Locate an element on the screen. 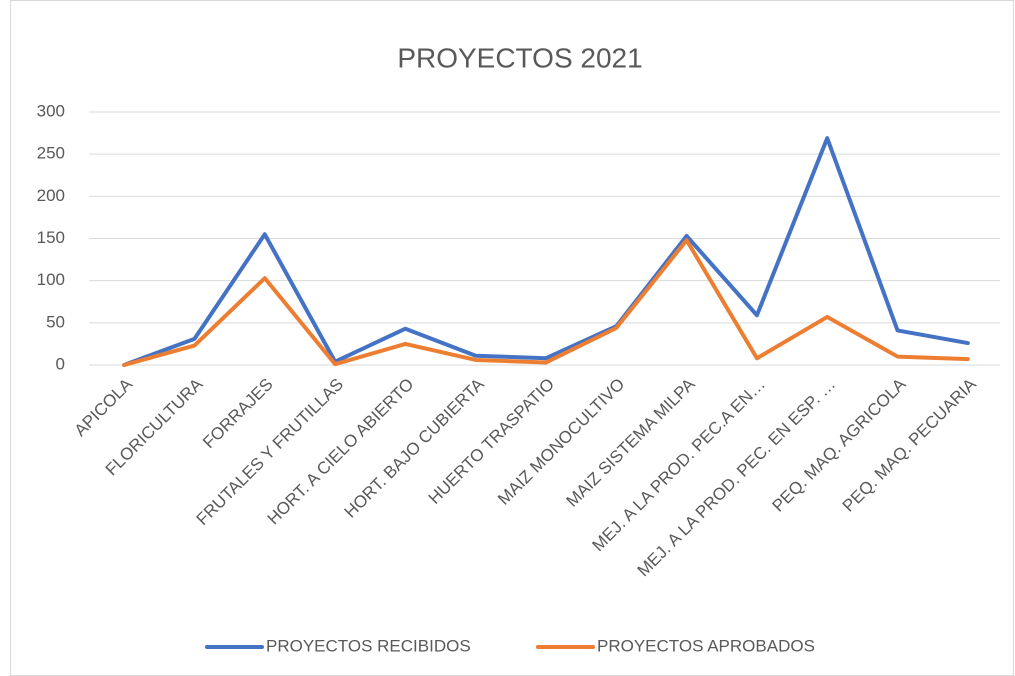 Image resolution: width=1015 pixels, height=676 pixels. legend-label: PROYECTOS RECIBIDOS is located at coordinates (368, 645).